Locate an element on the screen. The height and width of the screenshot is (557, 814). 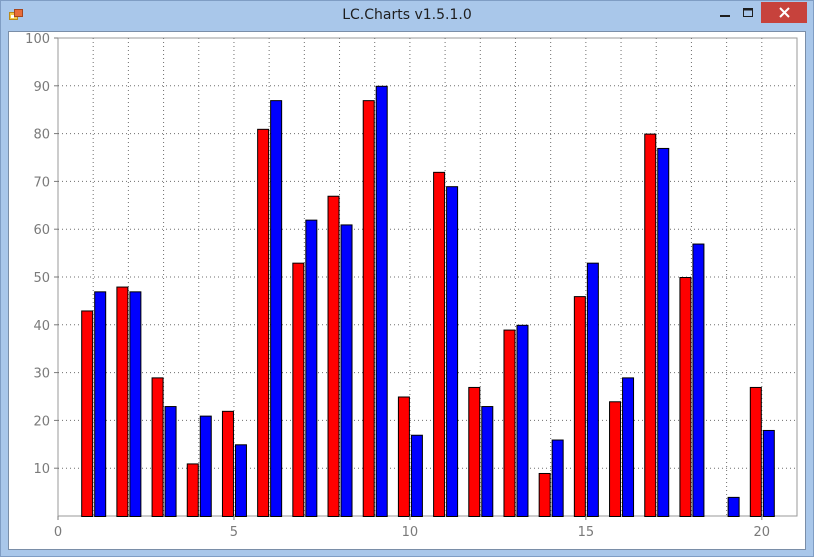
close-icon is located at coordinates (784, 12).